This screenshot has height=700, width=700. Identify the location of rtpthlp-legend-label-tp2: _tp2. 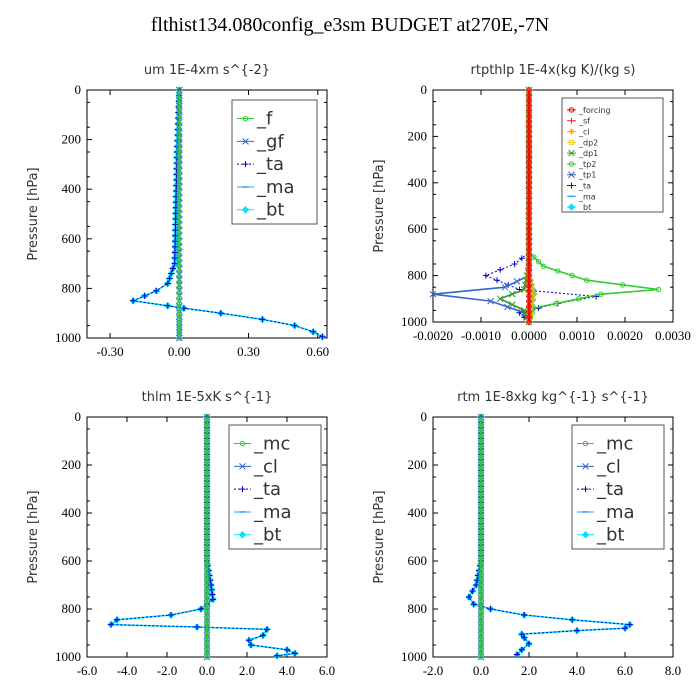
(587, 164).